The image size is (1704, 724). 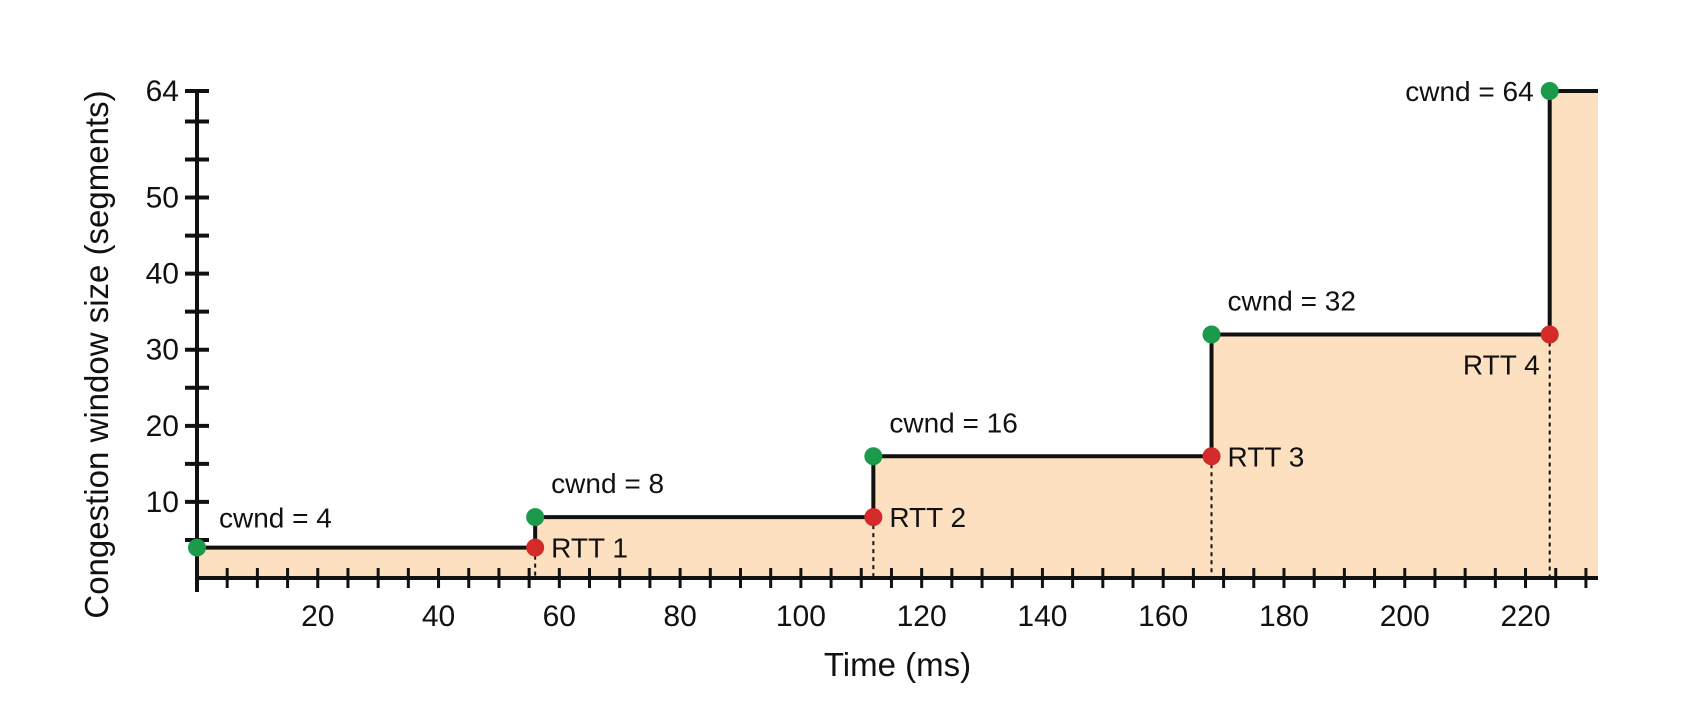 I want to click on x-tick-label: 20, so click(x=317, y=616).